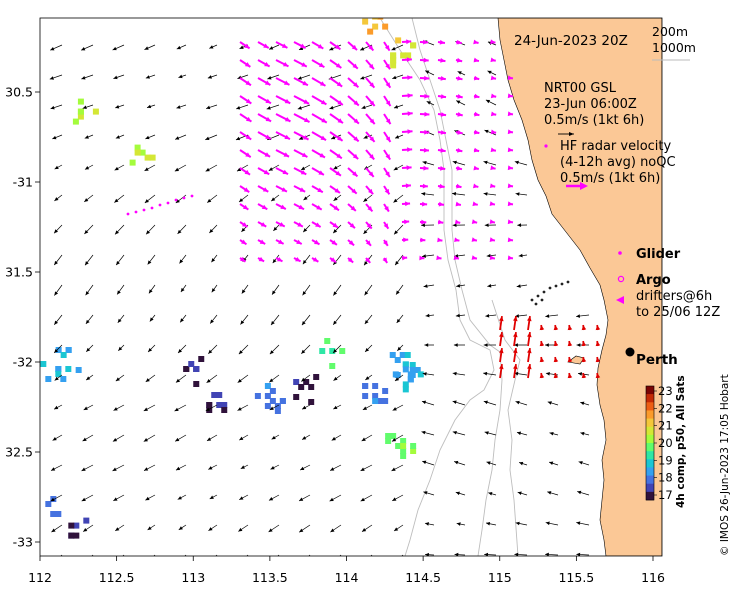 This screenshot has height=592, width=740. What do you see at coordinates (681, 441) in the screenshot?
I see `colorbar-label: 4h comp, p50, All Sats` at bounding box center [681, 441].